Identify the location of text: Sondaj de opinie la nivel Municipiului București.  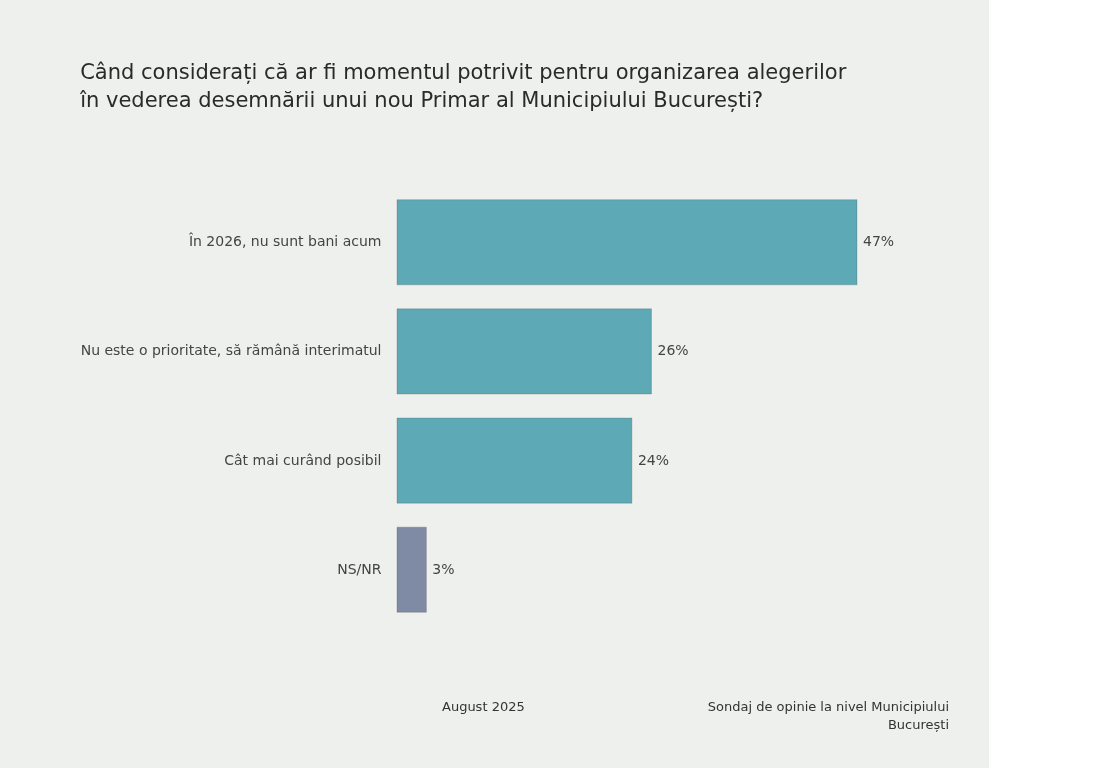
(828, 715).